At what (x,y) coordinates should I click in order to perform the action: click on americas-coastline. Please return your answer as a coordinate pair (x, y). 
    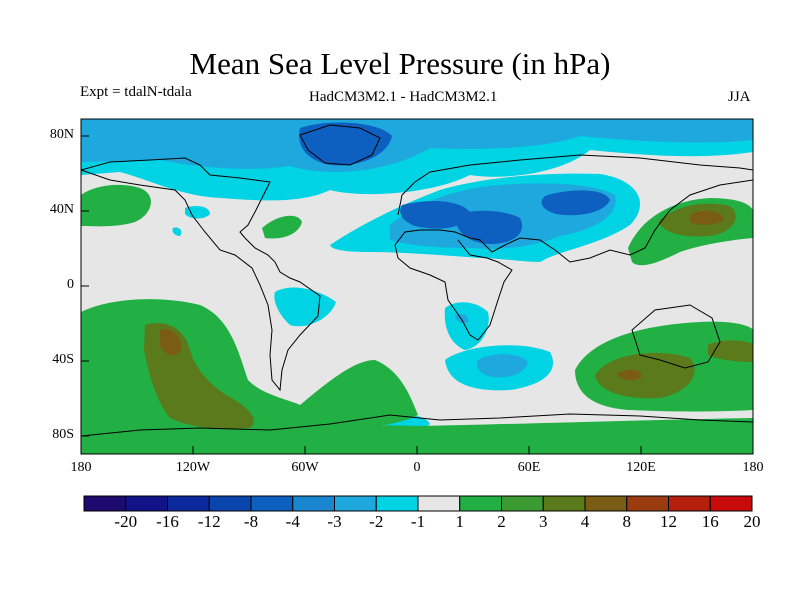
    Looking at the image, I should click on (201, 274).